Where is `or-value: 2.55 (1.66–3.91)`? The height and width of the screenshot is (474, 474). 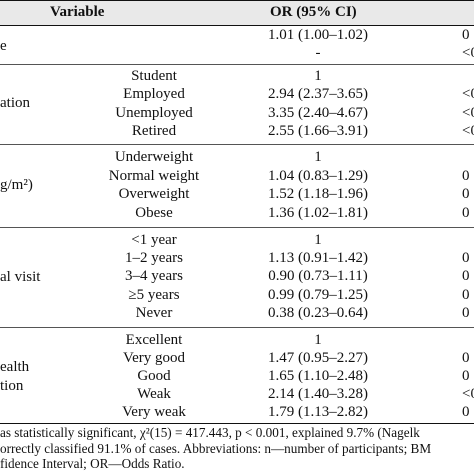
or-value: 2.55 (1.66–3.91) is located at coordinates (318, 131).